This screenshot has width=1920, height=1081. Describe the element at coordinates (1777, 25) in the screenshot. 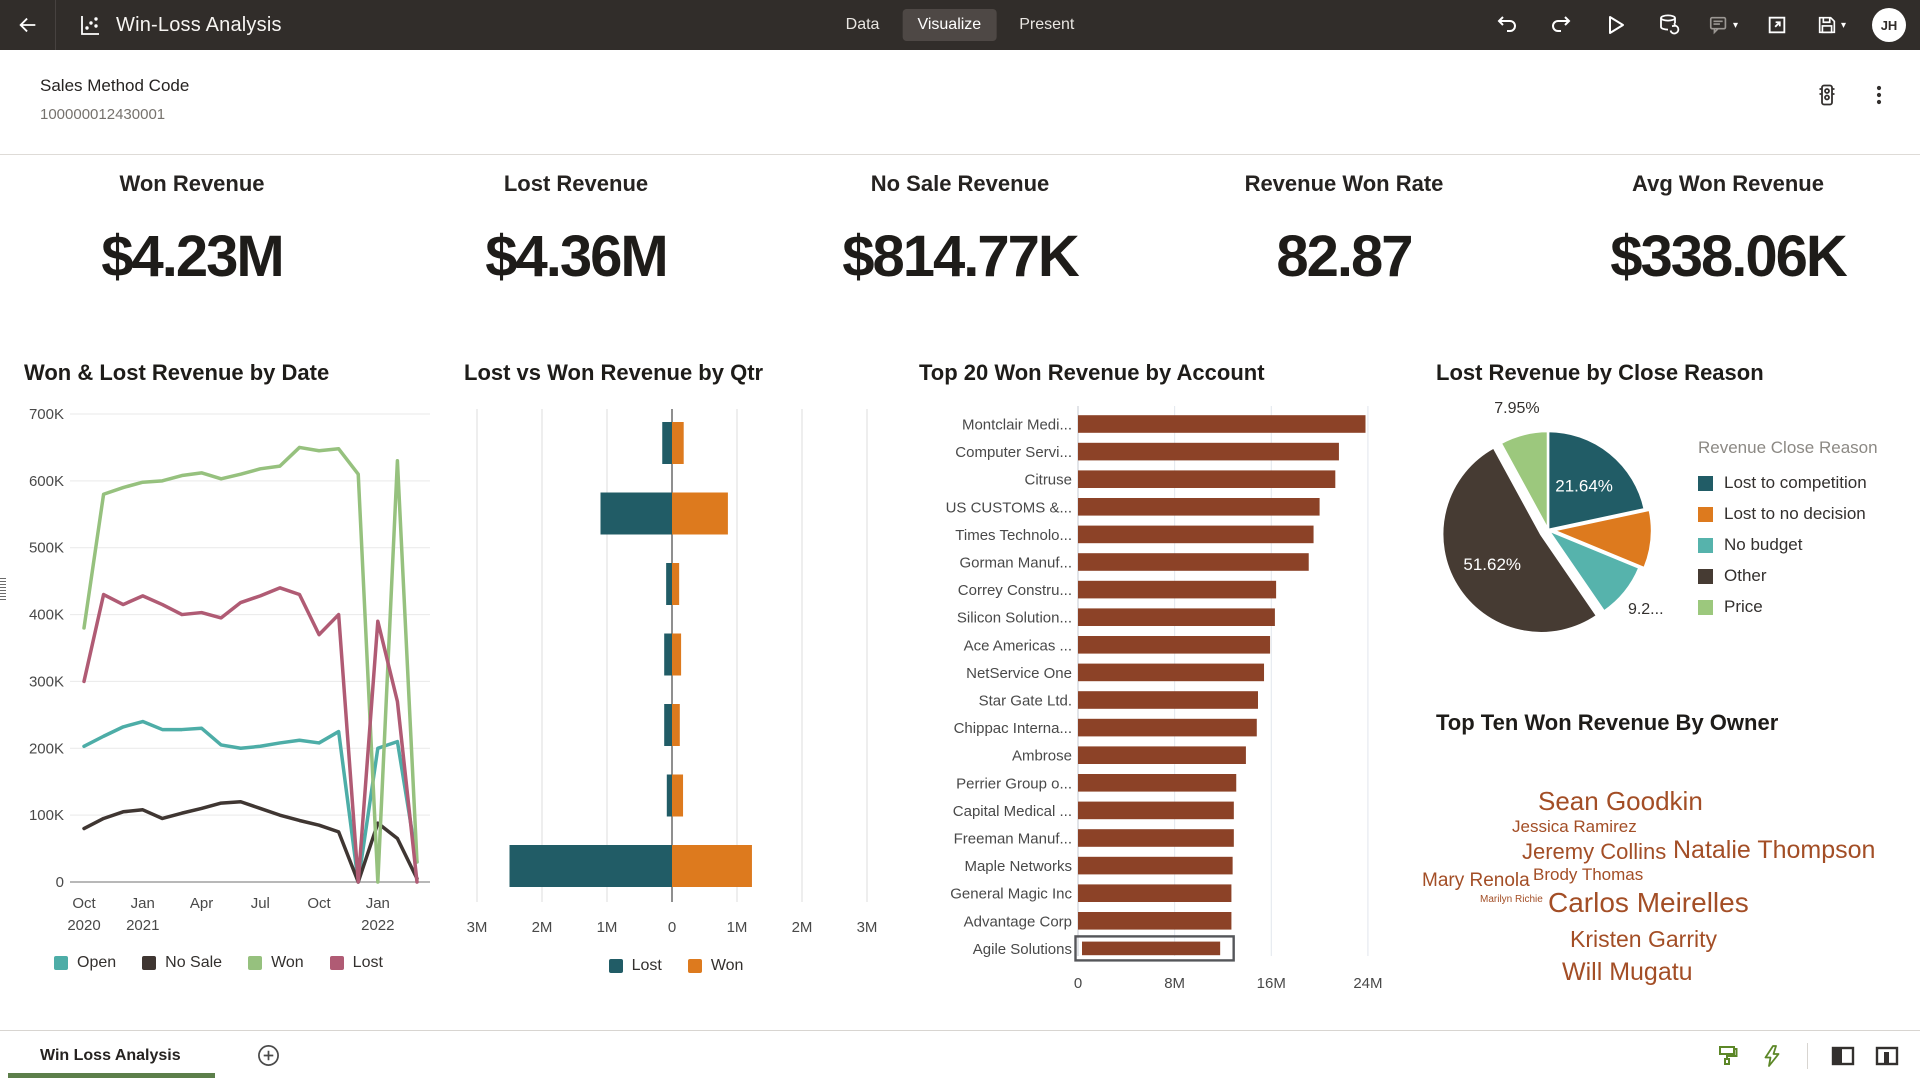

I see `pop-out-button` at that location.